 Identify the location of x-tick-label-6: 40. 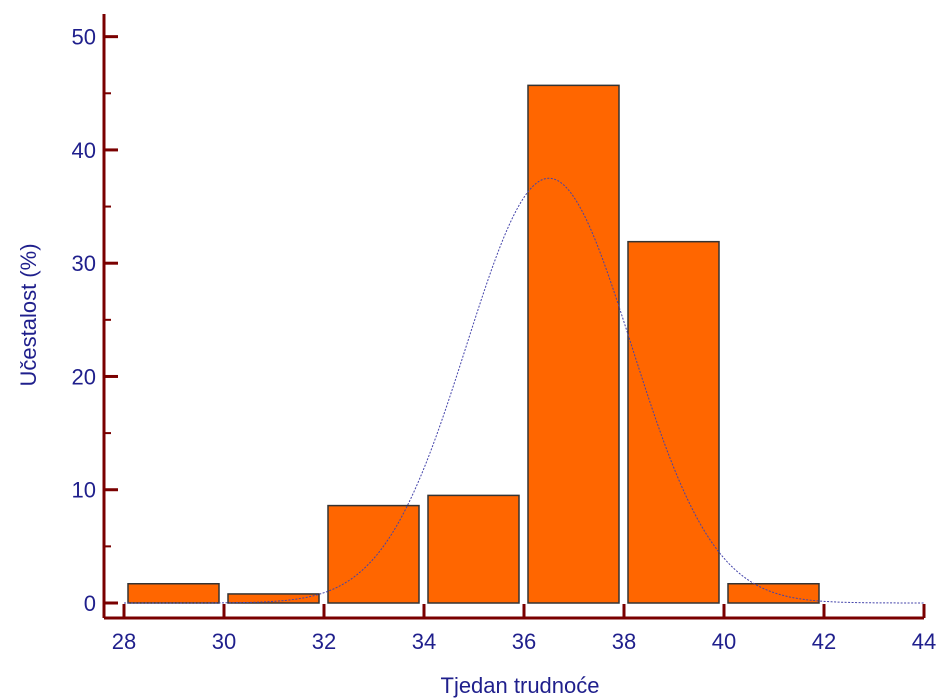
(724, 641).